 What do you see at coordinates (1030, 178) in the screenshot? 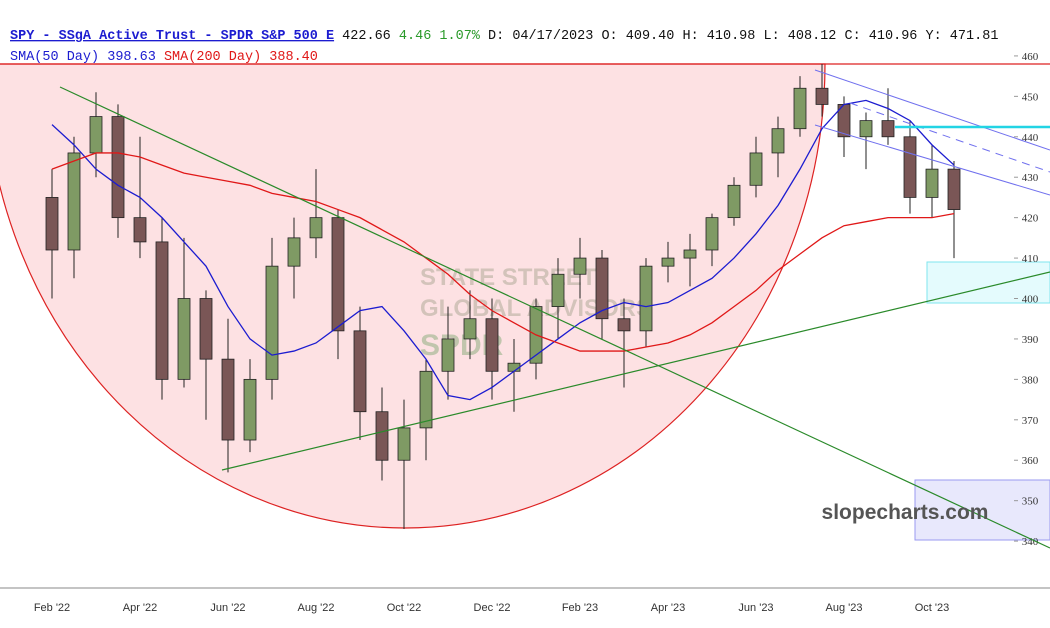
I see `y-tick-label: 430` at bounding box center [1030, 178].